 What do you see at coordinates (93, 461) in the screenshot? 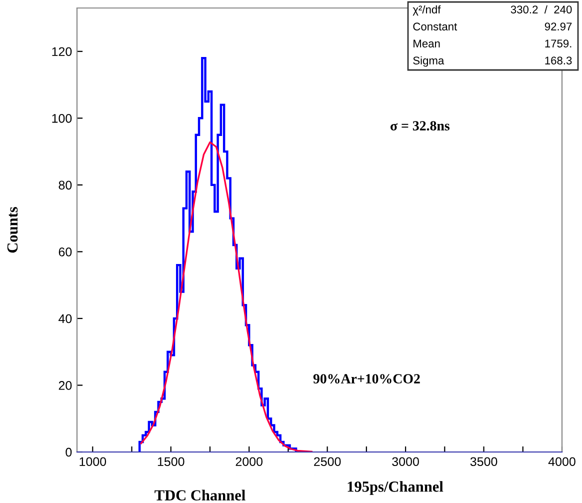
I see `x-tick-label: 1000` at bounding box center [93, 461].